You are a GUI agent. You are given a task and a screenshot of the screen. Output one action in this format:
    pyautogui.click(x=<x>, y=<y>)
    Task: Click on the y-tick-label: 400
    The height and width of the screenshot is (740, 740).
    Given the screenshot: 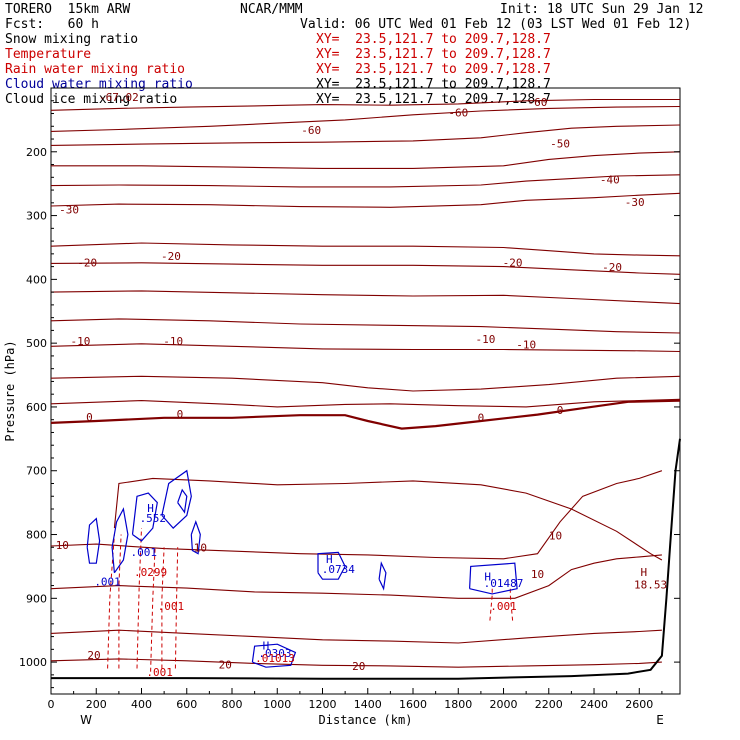 What is the action you would take?
    pyautogui.click(x=36, y=279)
    